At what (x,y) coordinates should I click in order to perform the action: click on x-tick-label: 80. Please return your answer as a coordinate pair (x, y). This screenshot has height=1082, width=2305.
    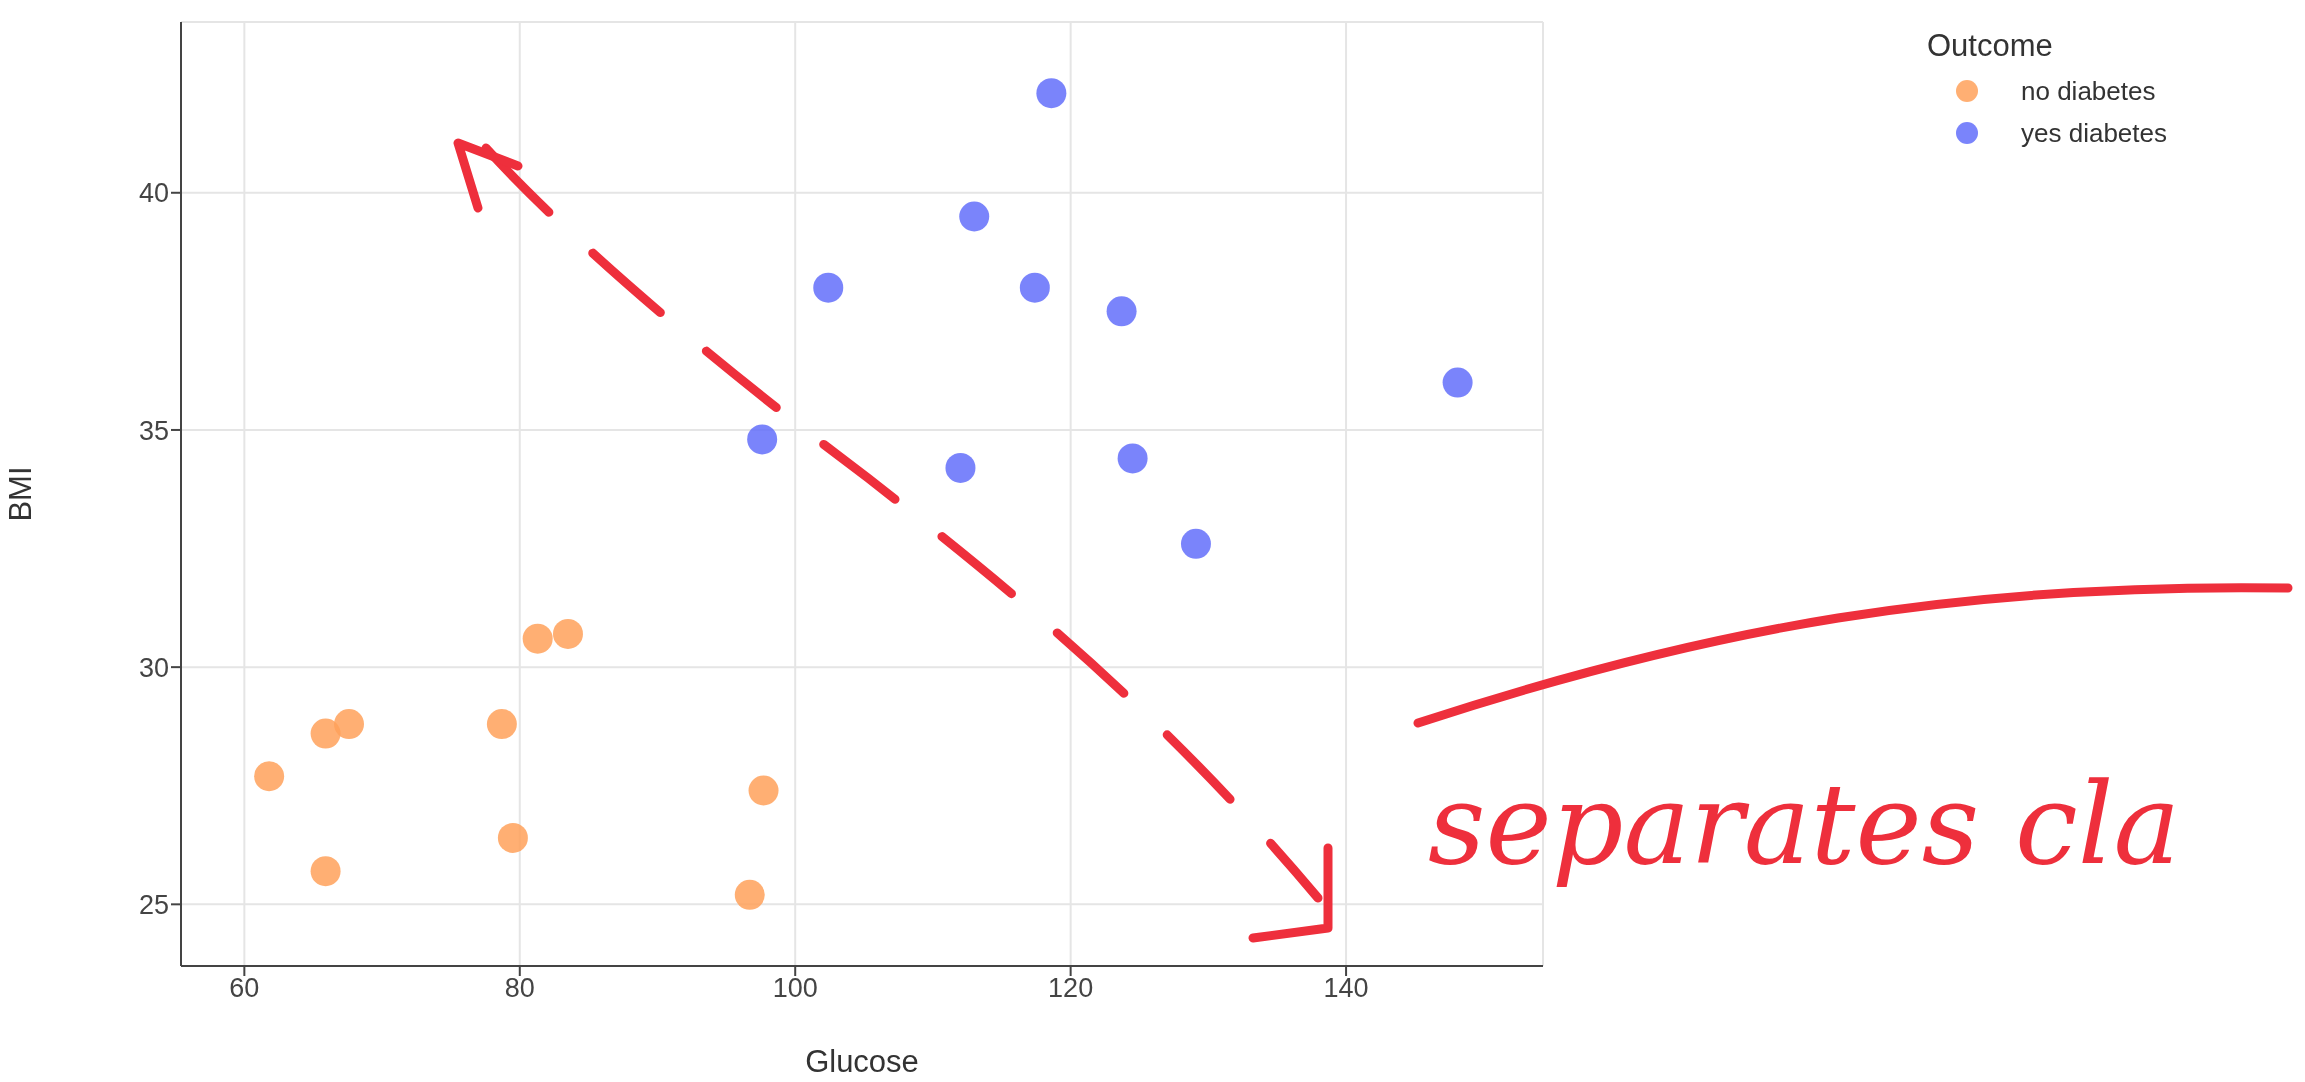
    Looking at the image, I should click on (519, 988).